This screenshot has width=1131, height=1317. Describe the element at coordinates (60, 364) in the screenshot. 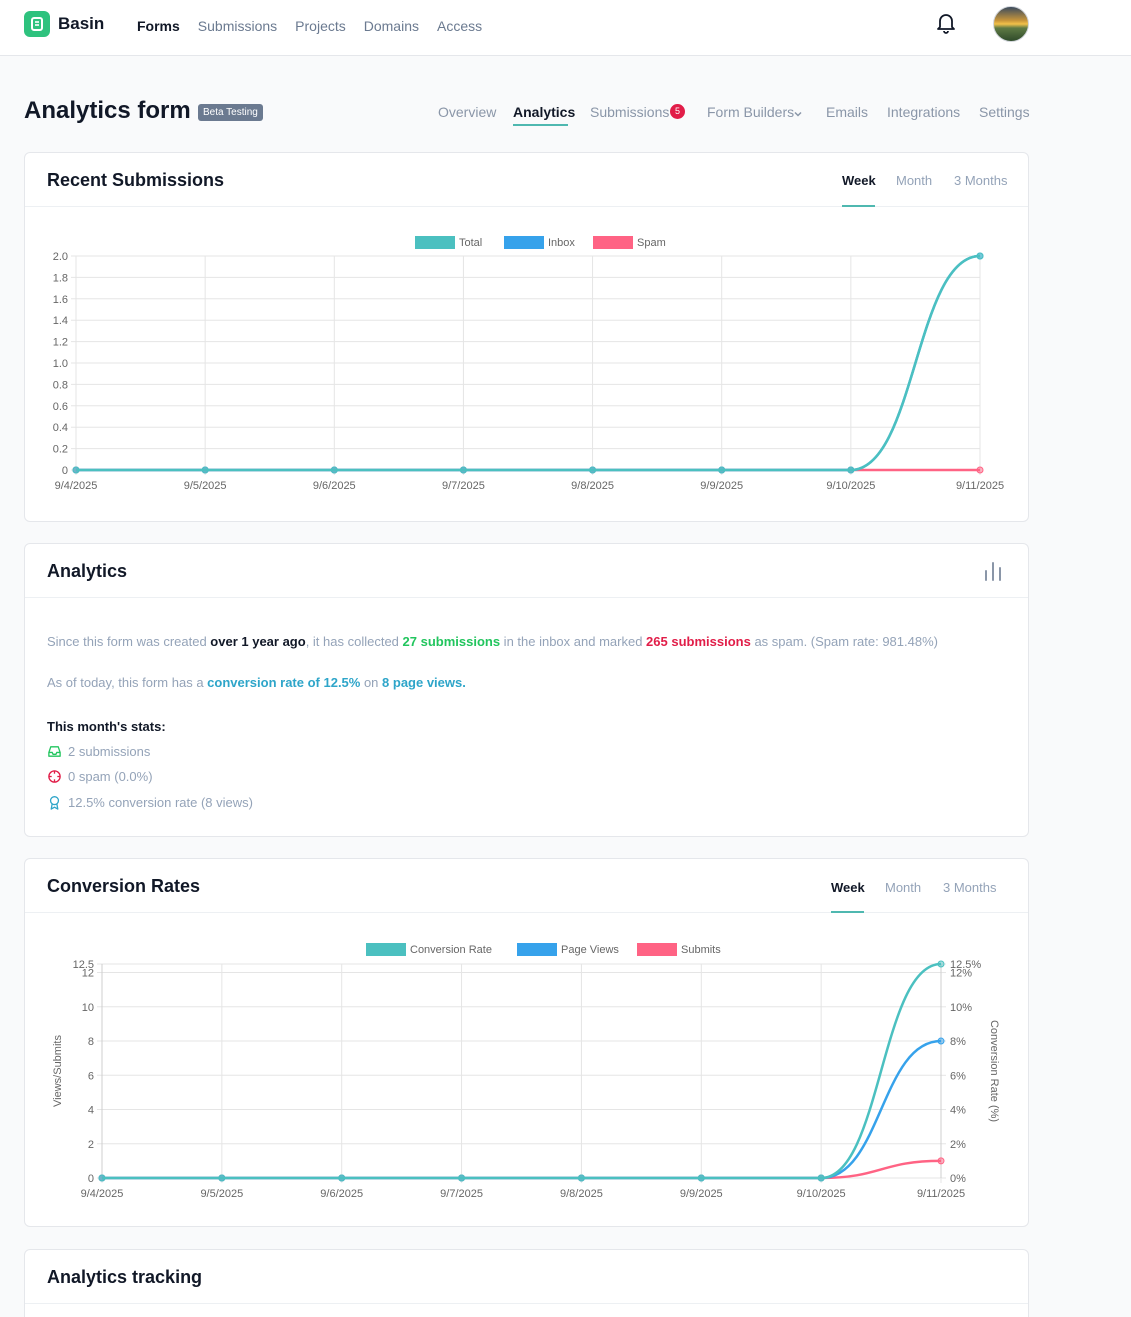

I see `y-tick-label: 1.0` at that location.